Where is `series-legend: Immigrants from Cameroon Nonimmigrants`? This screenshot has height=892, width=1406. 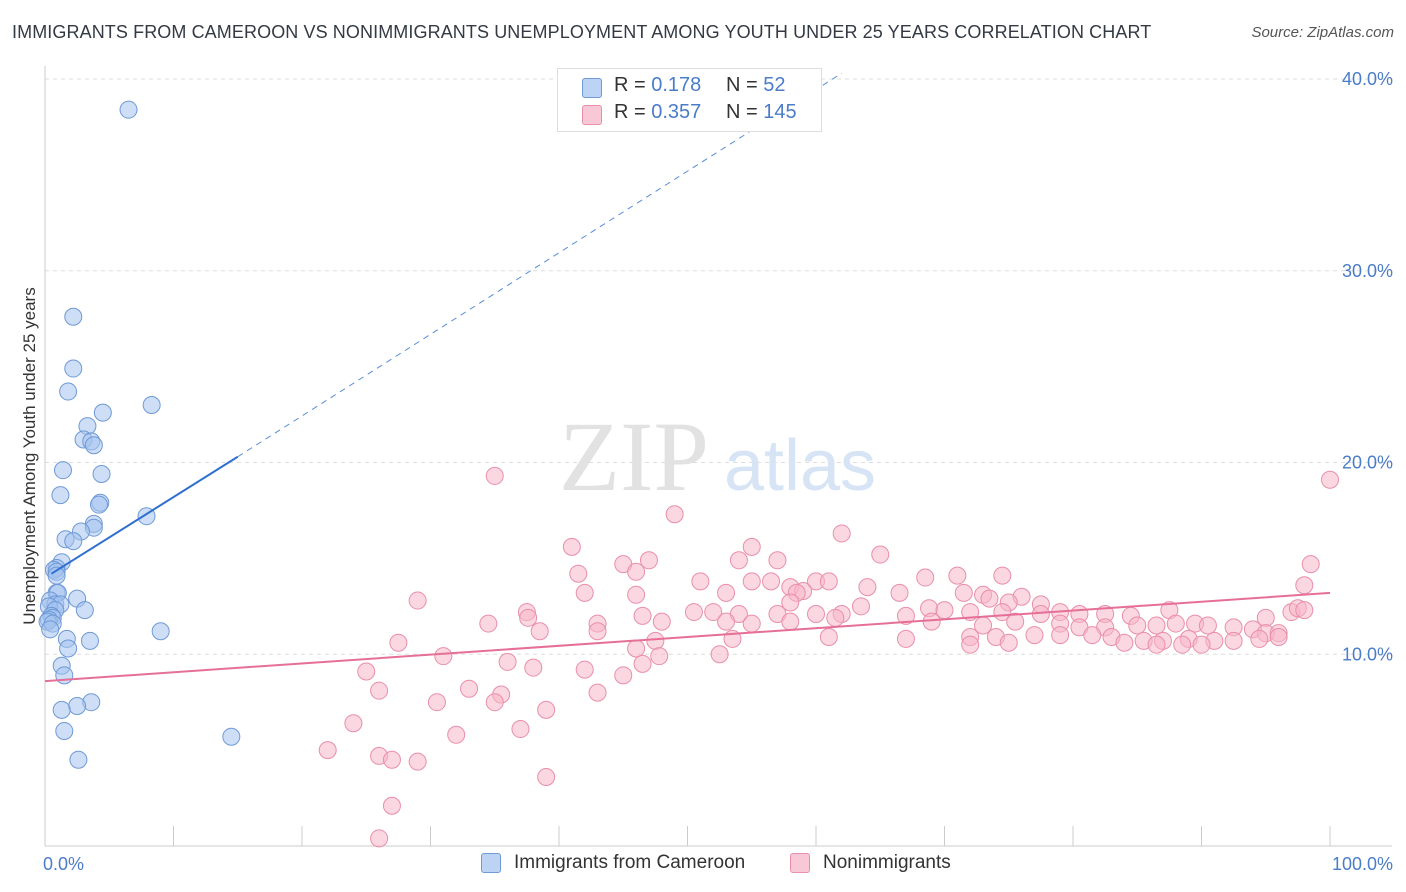
series-legend: Immigrants from Cameroon Nonimmigrants is located at coordinates (703, 865).